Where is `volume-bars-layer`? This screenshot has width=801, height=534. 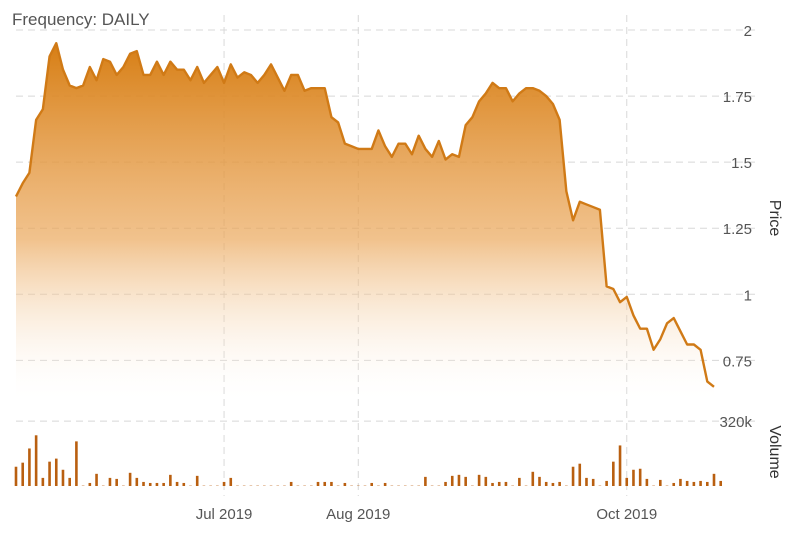 volume-bars-layer is located at coordinates (368, 460).